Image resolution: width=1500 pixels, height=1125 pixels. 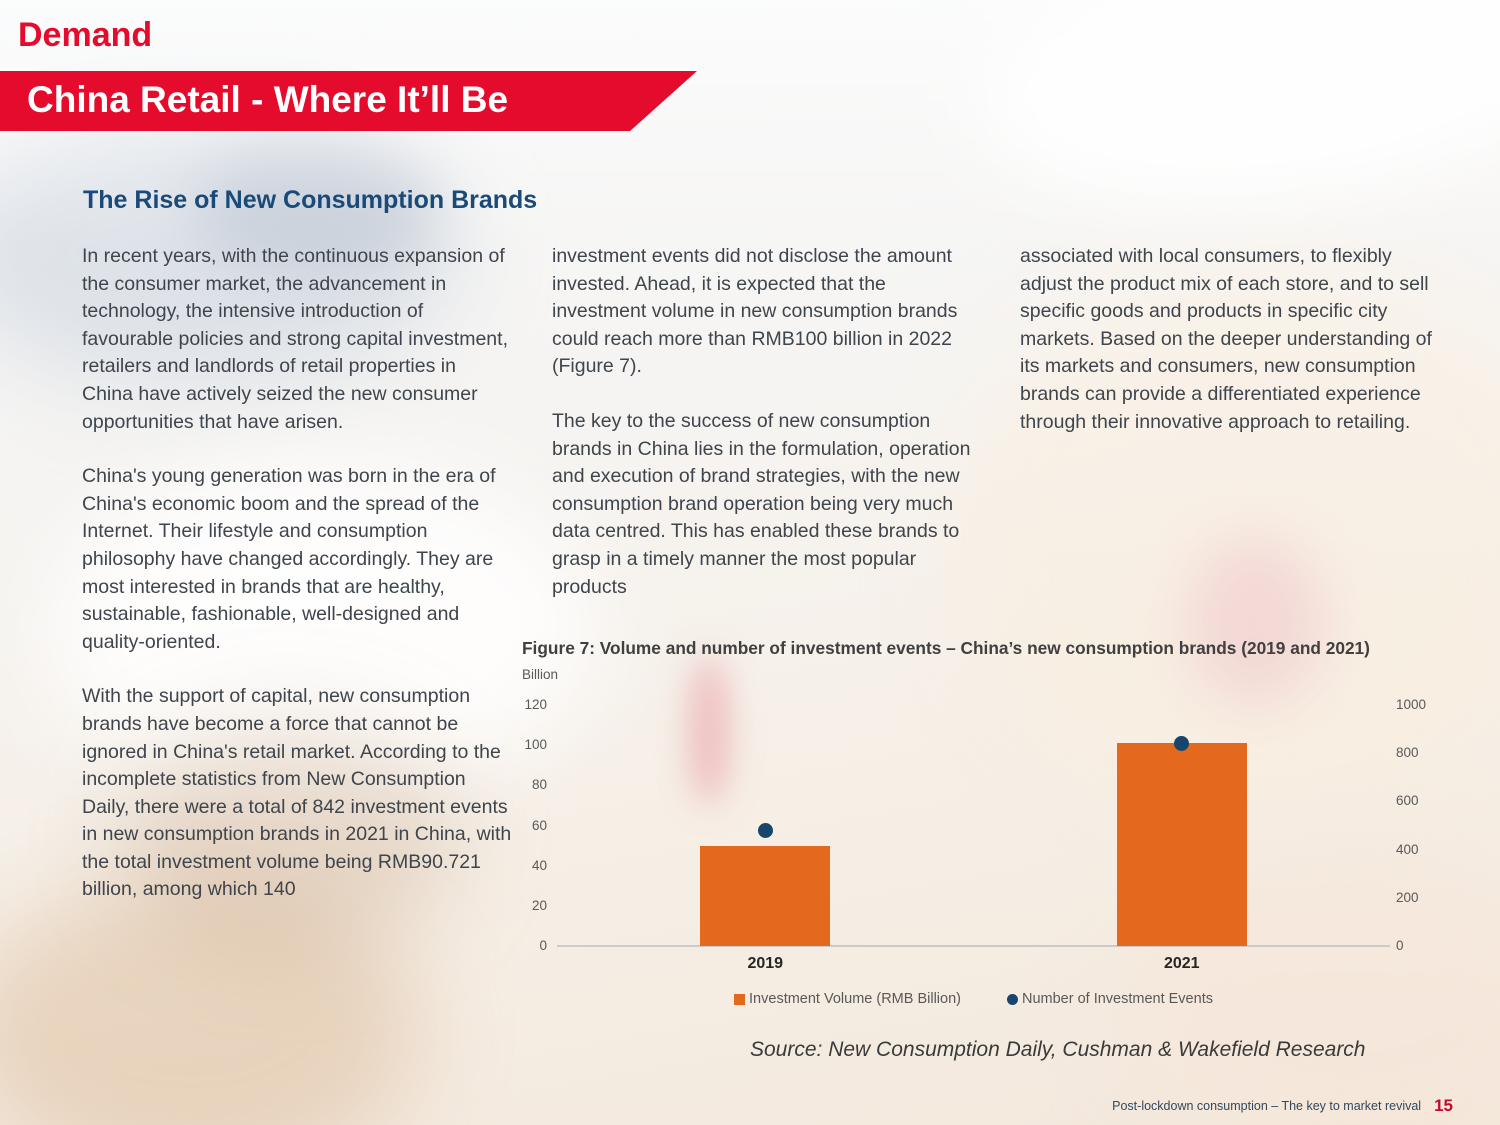 I want to click on y-axis-tick-right: 800, so click(x=1407, y=753).